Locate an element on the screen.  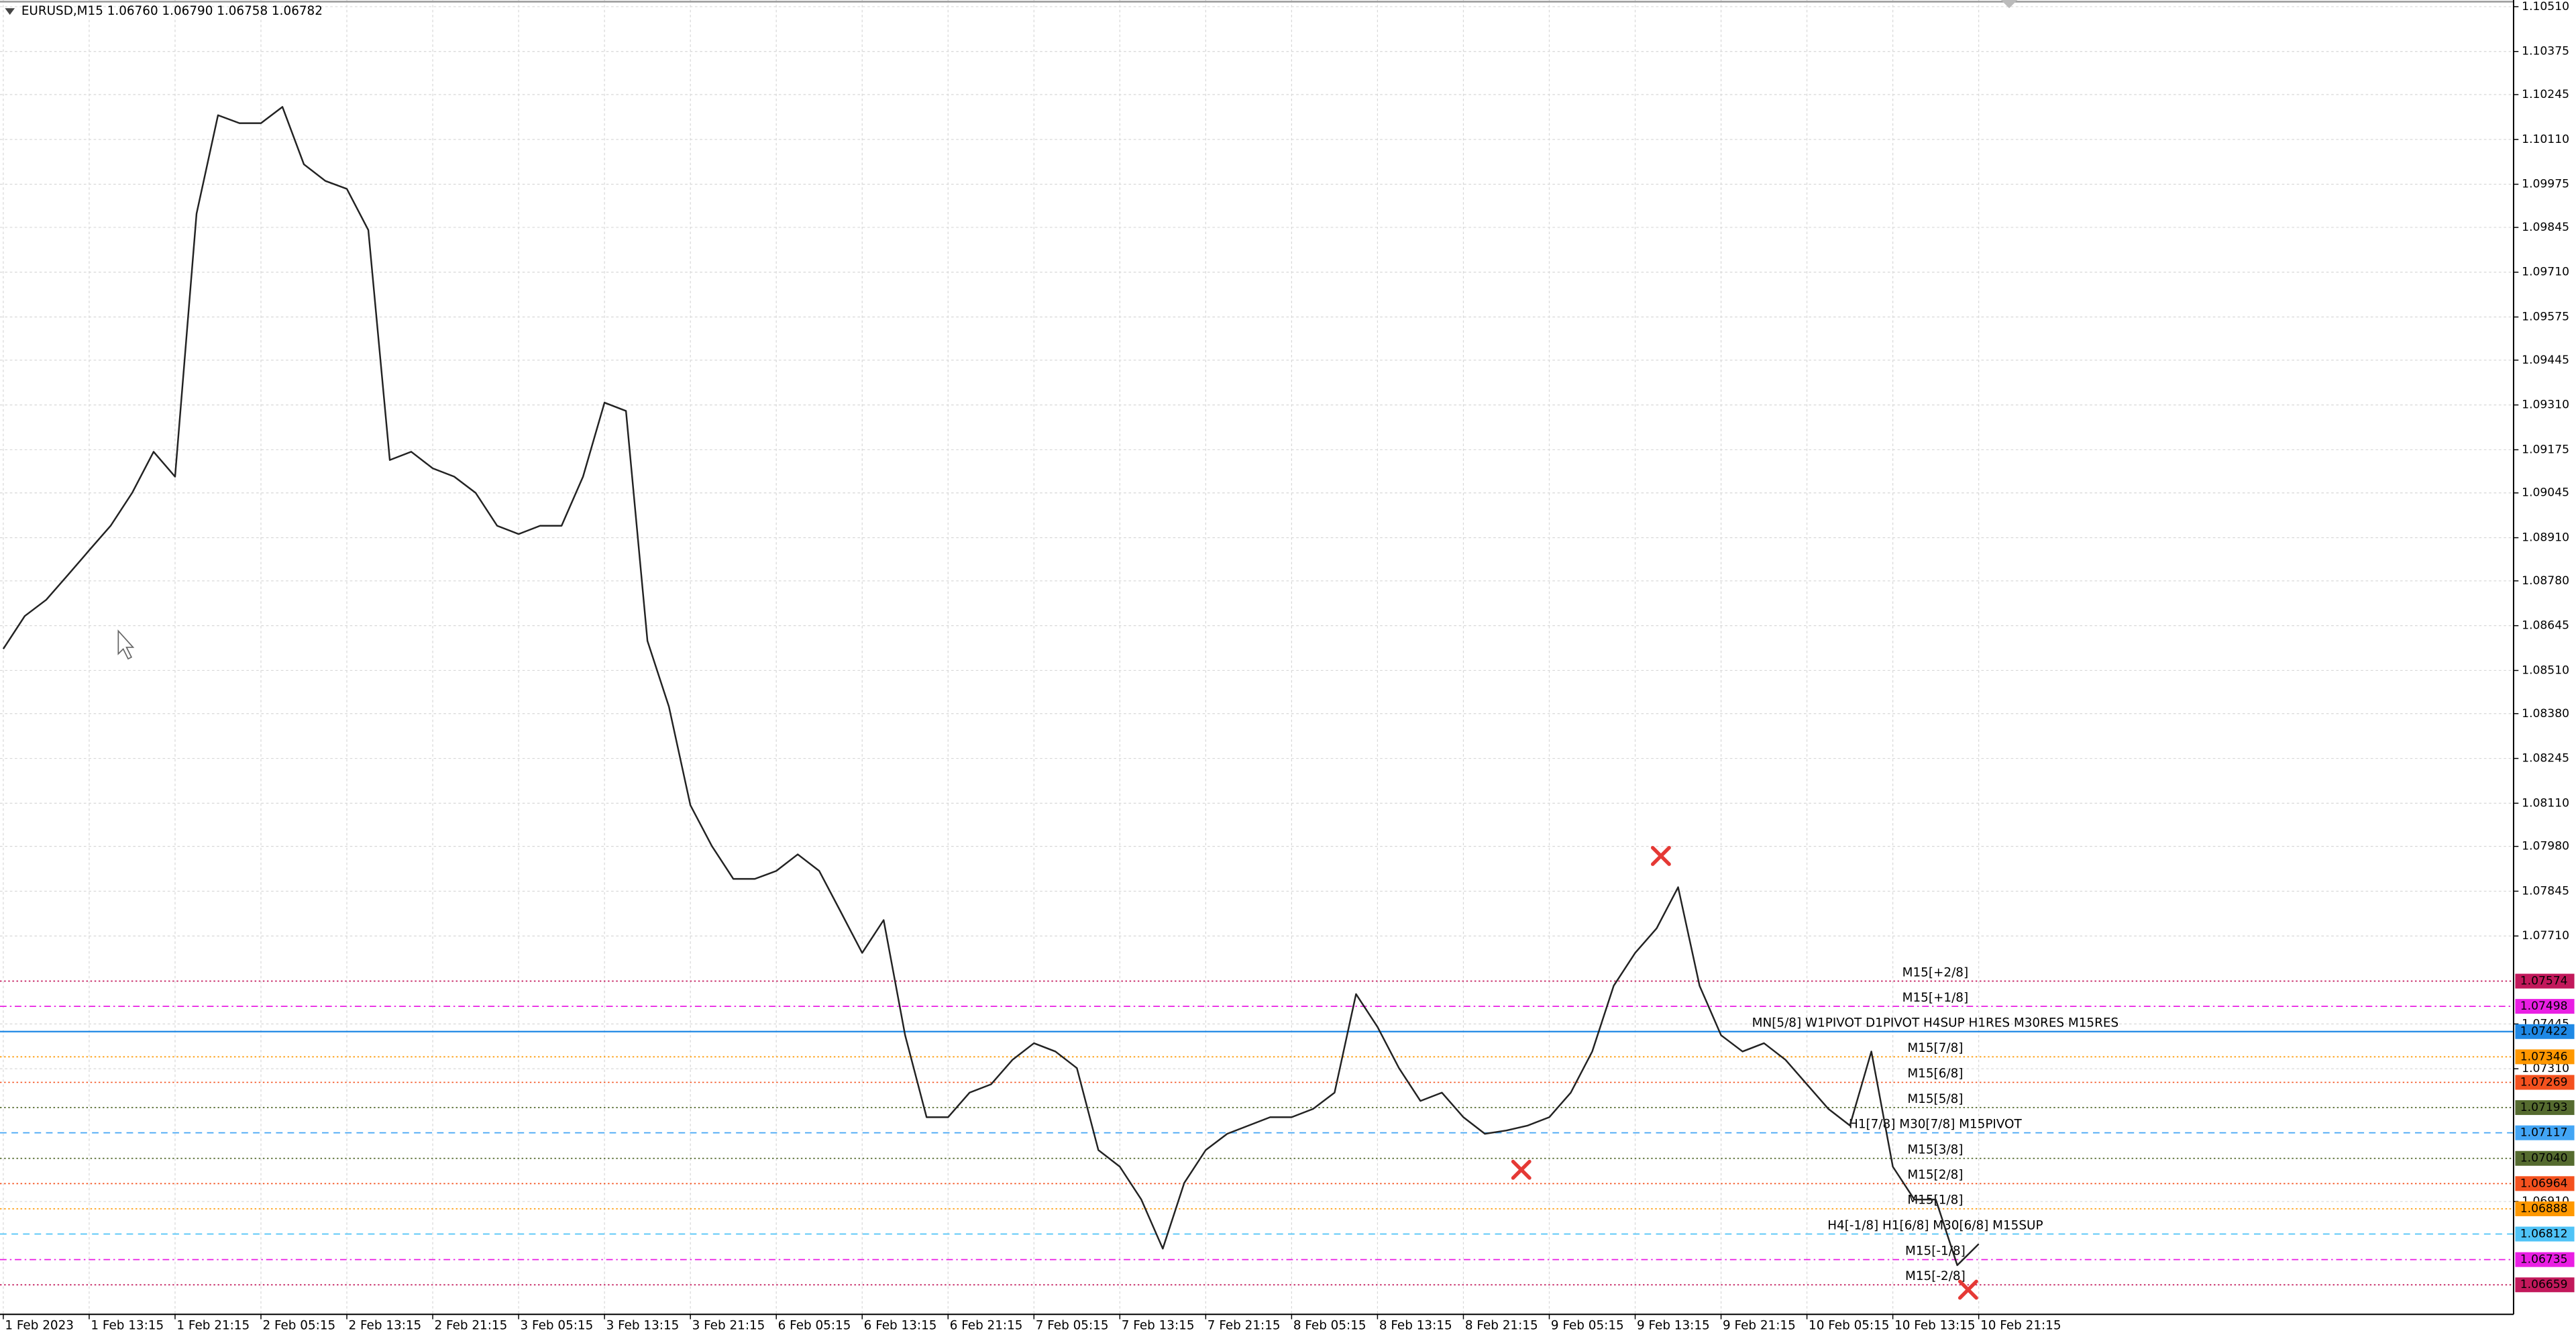
x-tick-label: 9 Feb 05:15 is located at coordinates (1587, 1325).